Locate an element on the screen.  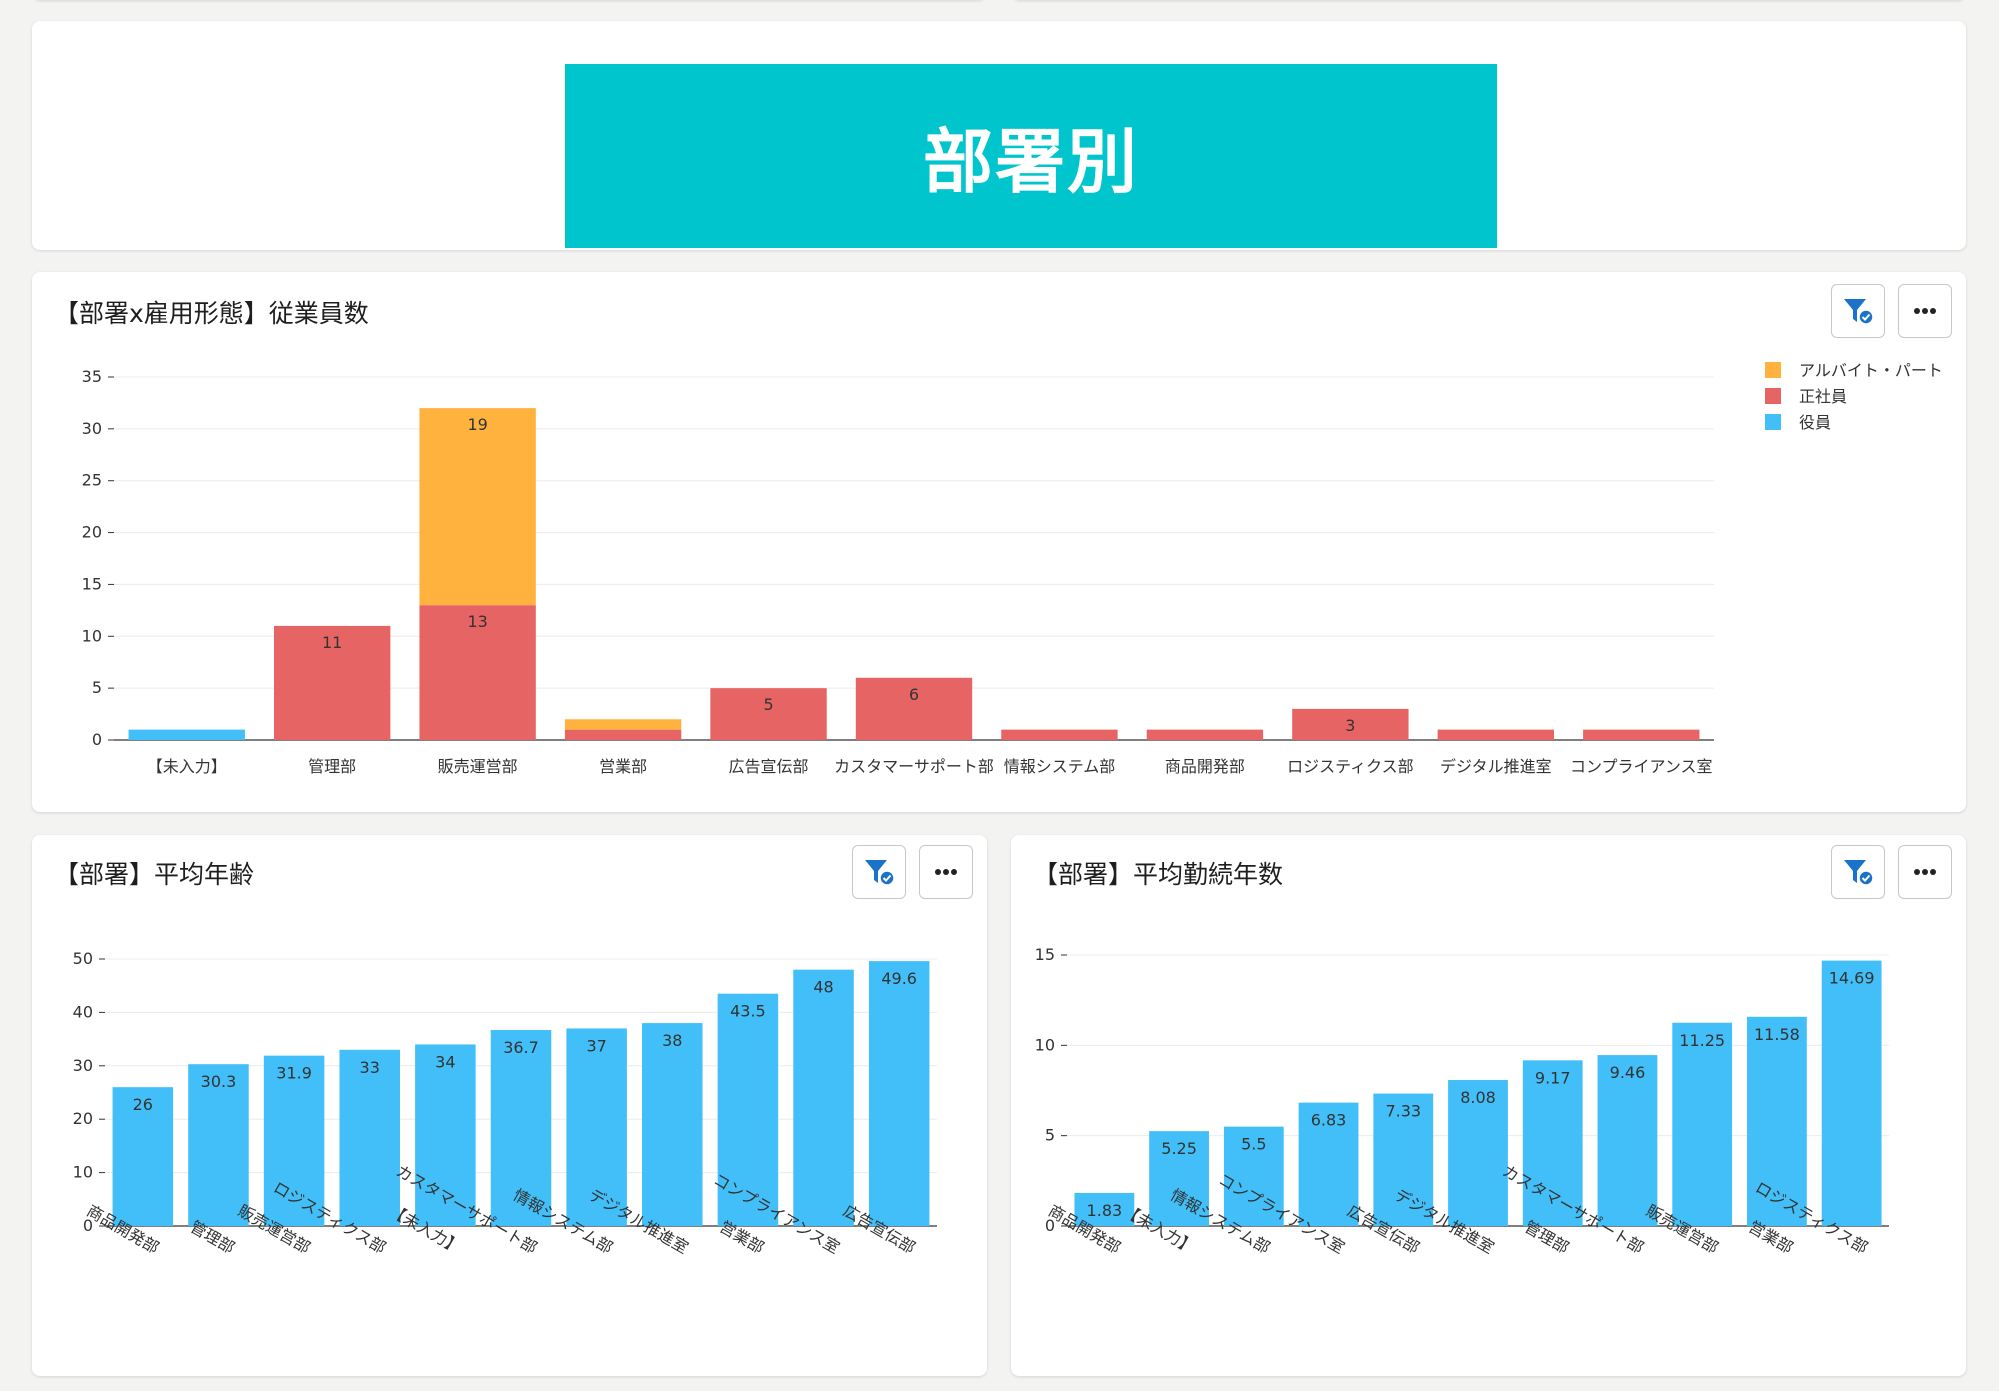
bar-data-label: 8.08 is located at coordinates (1478, 1097).